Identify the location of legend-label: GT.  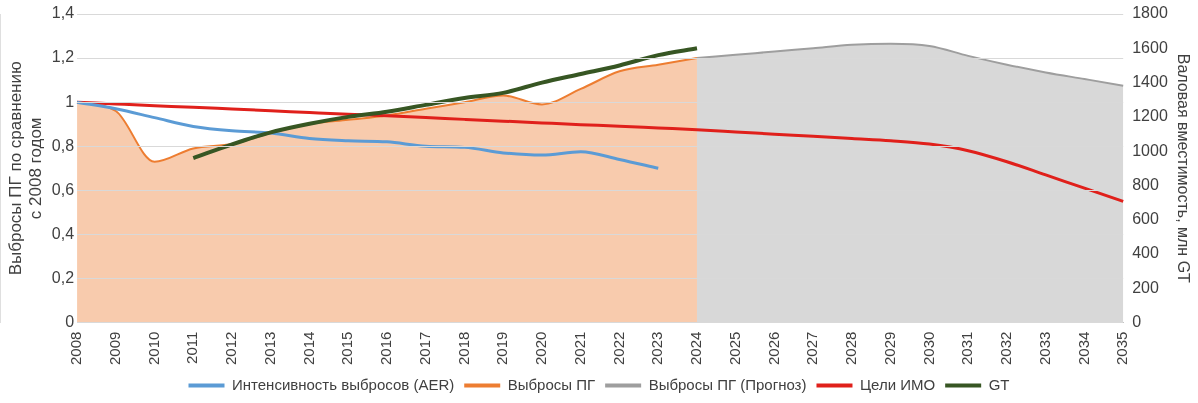
(999, 384).